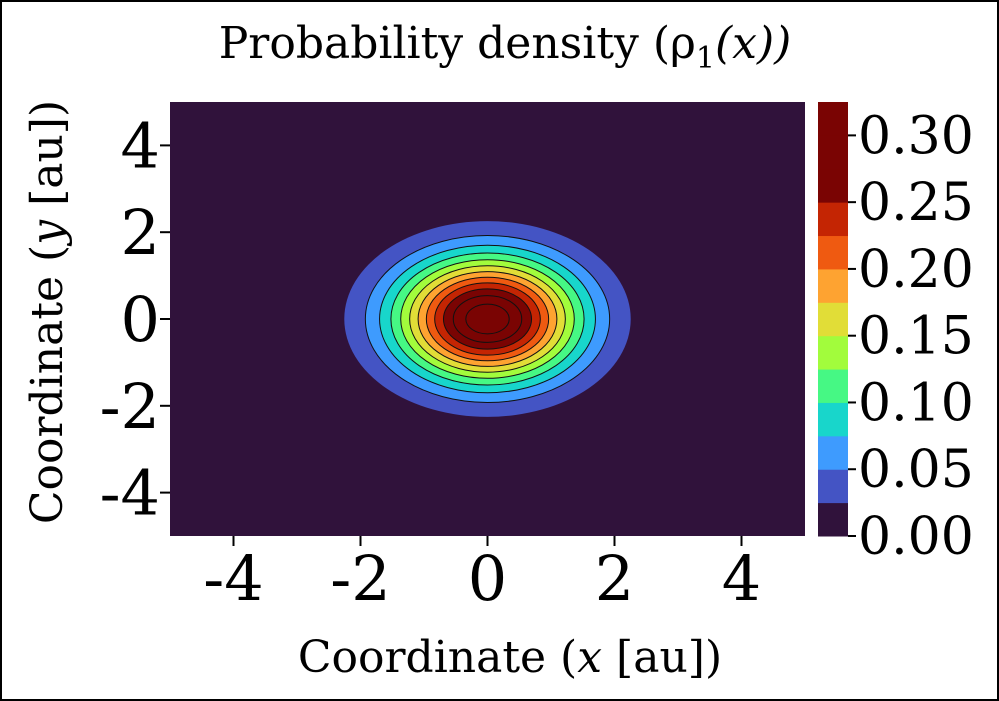  I want to click on colorbar-tick-label: 0.05, so click(916, 470).